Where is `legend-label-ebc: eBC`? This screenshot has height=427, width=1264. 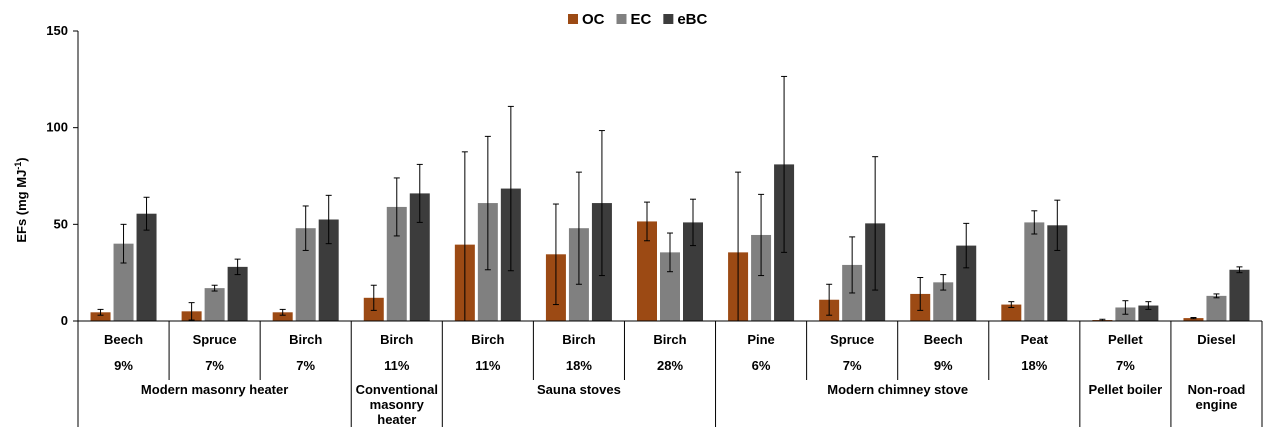 legend-label-ebc: eBC is located at coordinates (692, 19).